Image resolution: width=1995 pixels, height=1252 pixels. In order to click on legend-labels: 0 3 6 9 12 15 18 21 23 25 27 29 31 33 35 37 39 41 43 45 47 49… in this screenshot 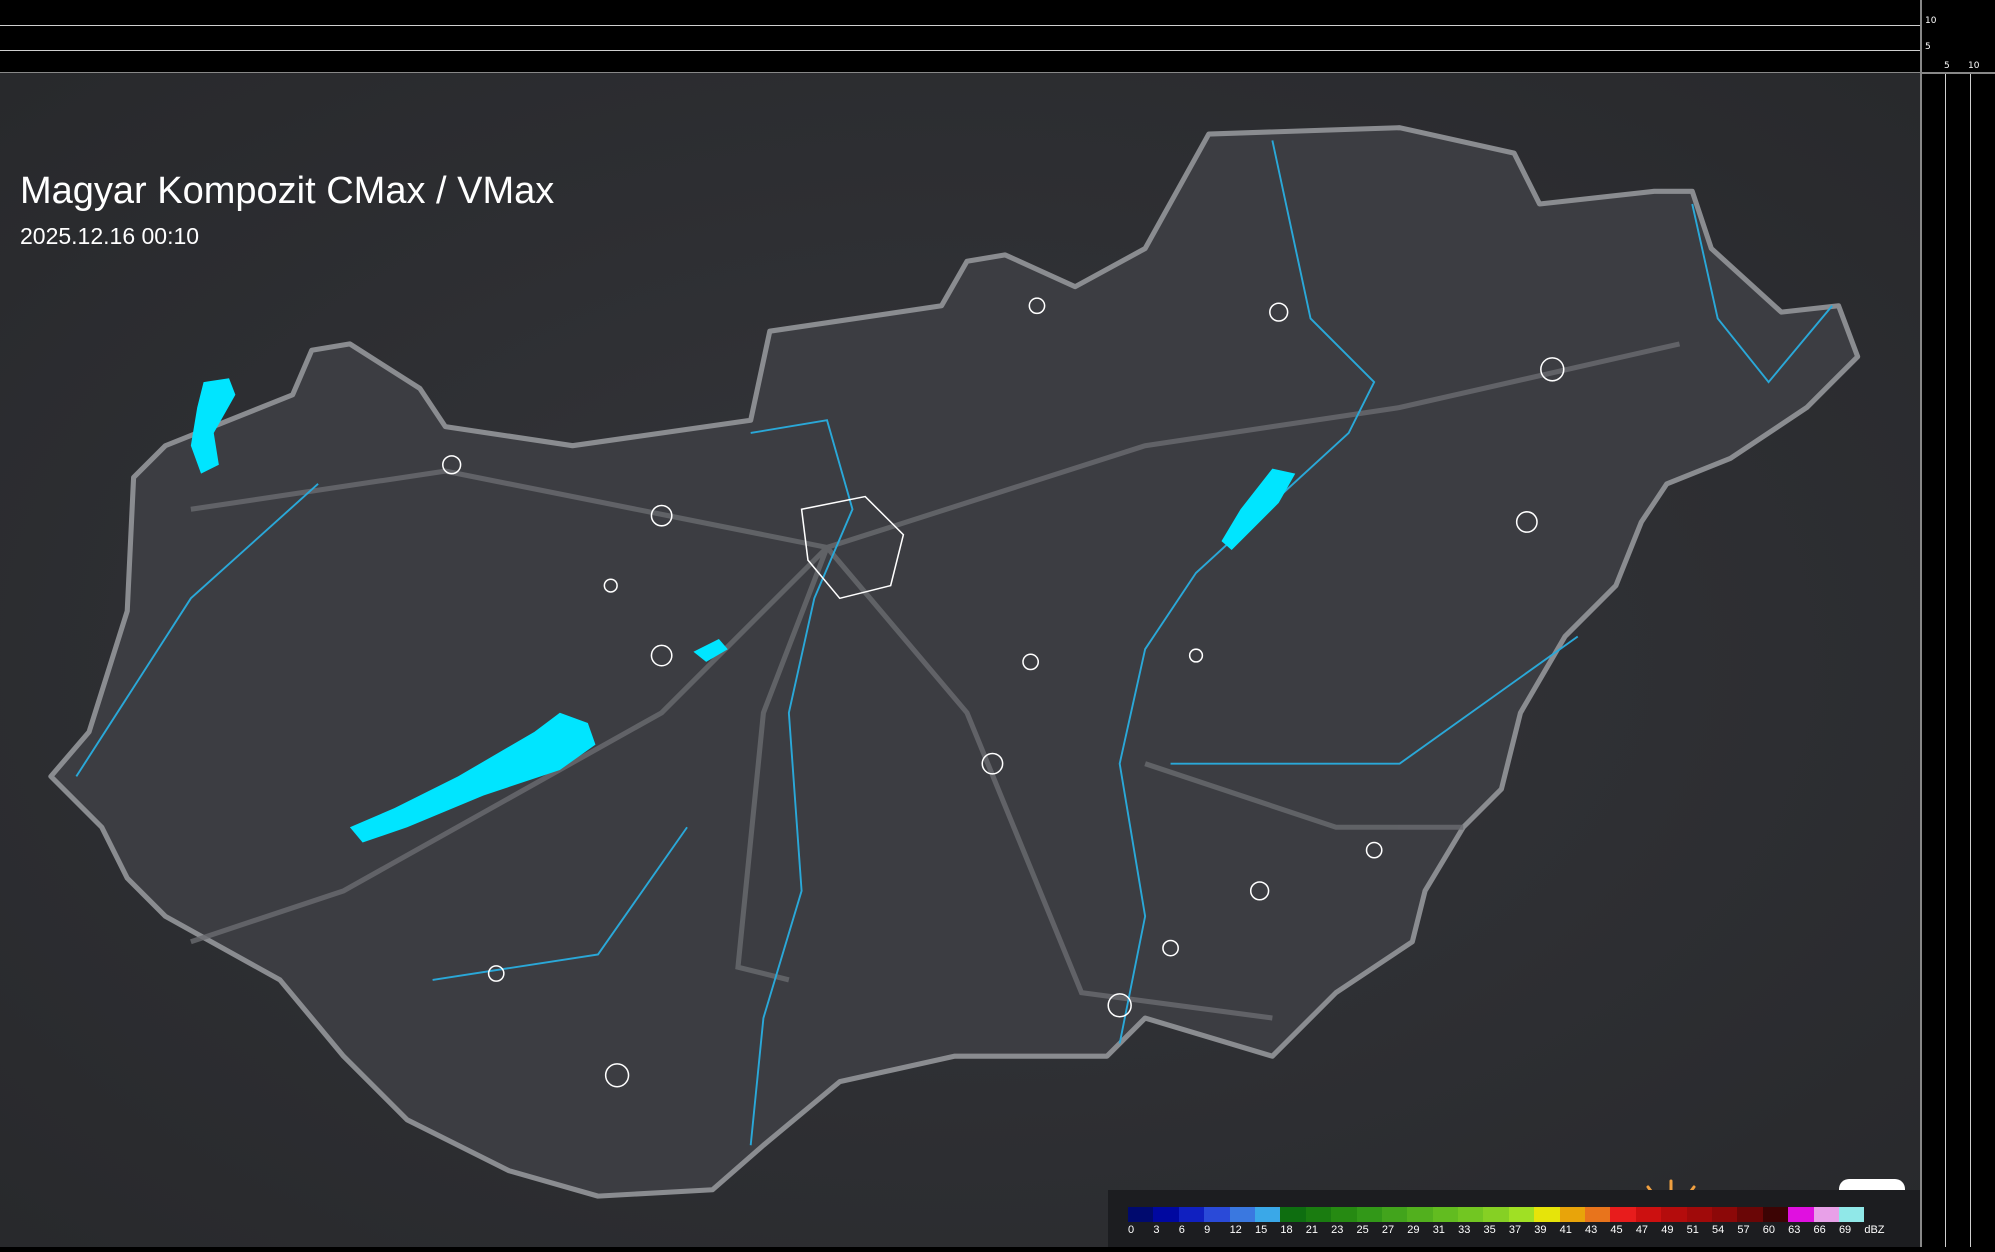, I will do `click(1509, 1230)`.